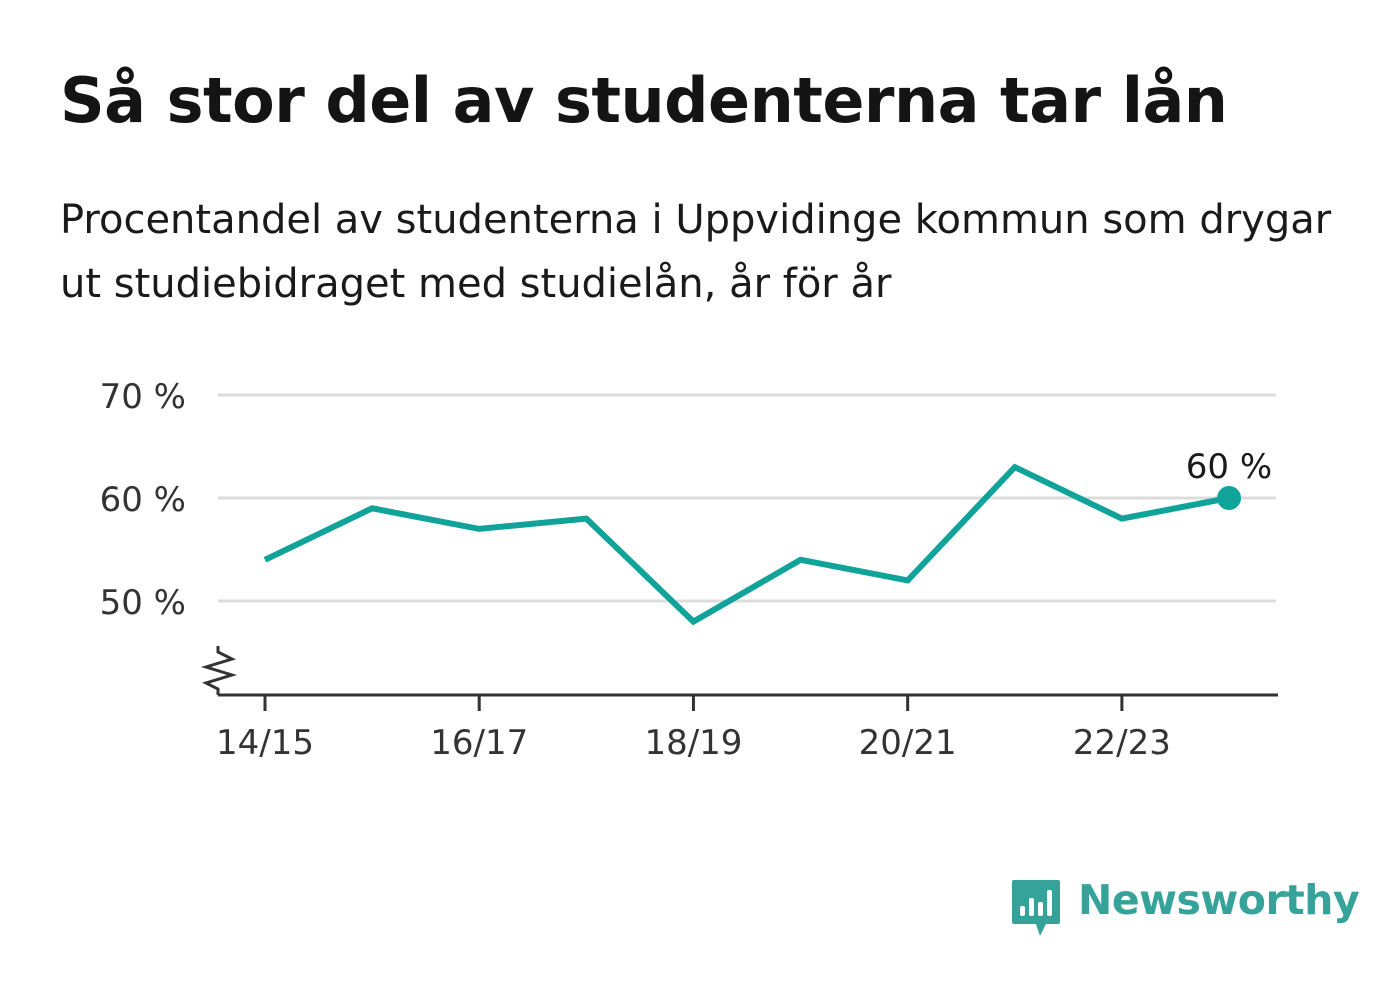 The image size is (1382, 999). What do you see at coordinates (1219, 900) in the screenshot?
I see `newsworthy-logo-text: Newsworthy` at bounding box center [1219, 900].